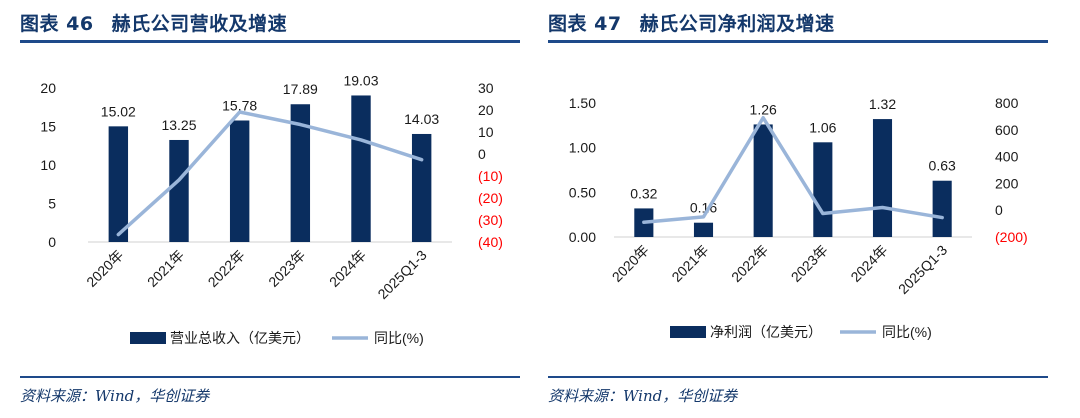  I want to click on y-left-tick-label: 0.50, so click(582, 192).